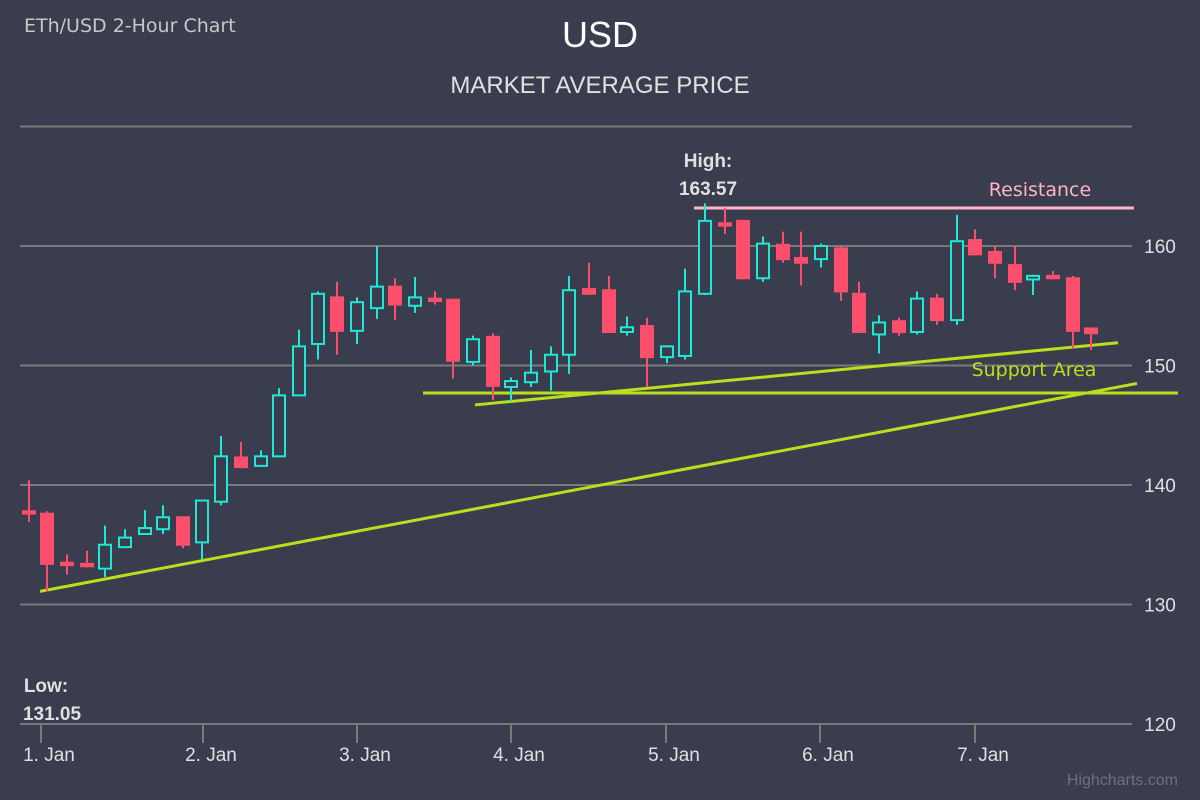  Describe the element at coordinates (1040, 190) in the screenshot. I see `resistance-label: Resistance` at that location.